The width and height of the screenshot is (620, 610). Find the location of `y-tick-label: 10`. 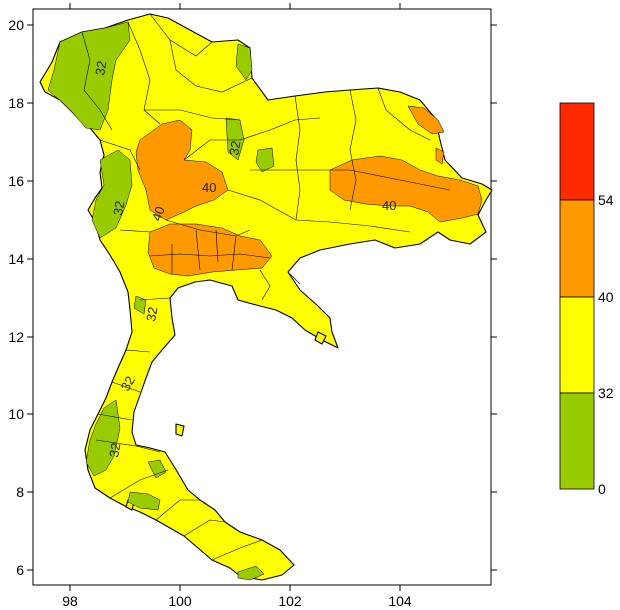

y-tick-label: 10 is located at coordinates (16, 414).